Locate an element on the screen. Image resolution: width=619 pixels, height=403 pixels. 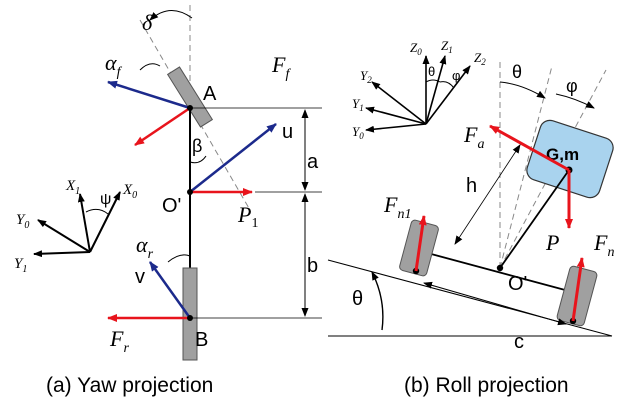
phi-frame-label: φ is located at coordinates (456, 75).